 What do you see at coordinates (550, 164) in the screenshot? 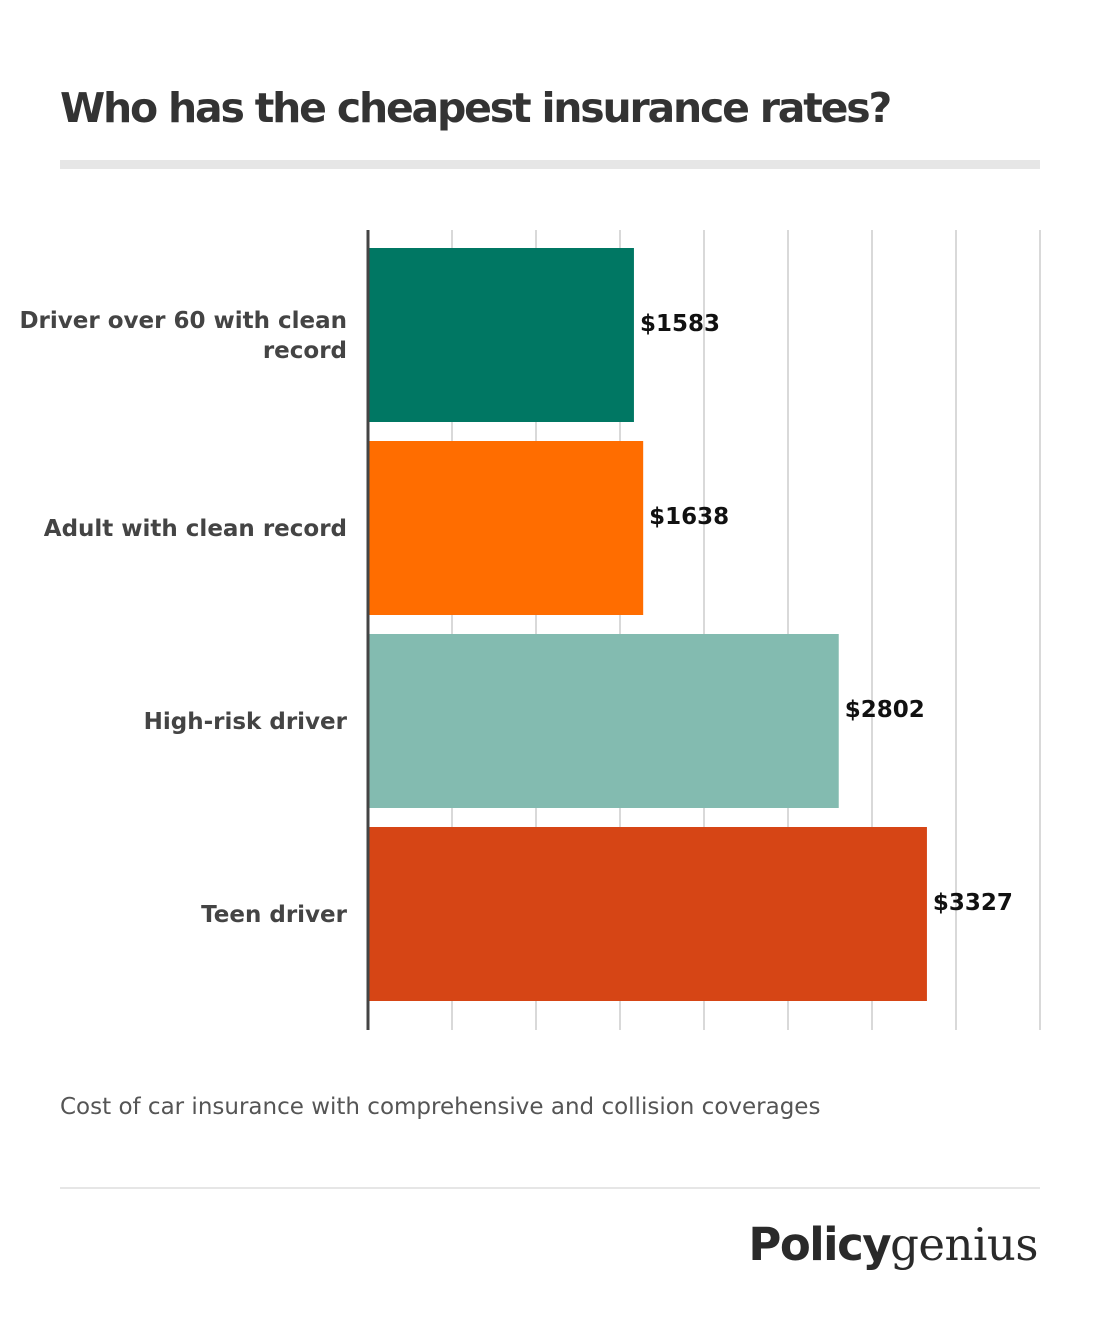
I see `title-divider` at bounding box center [550, 164].